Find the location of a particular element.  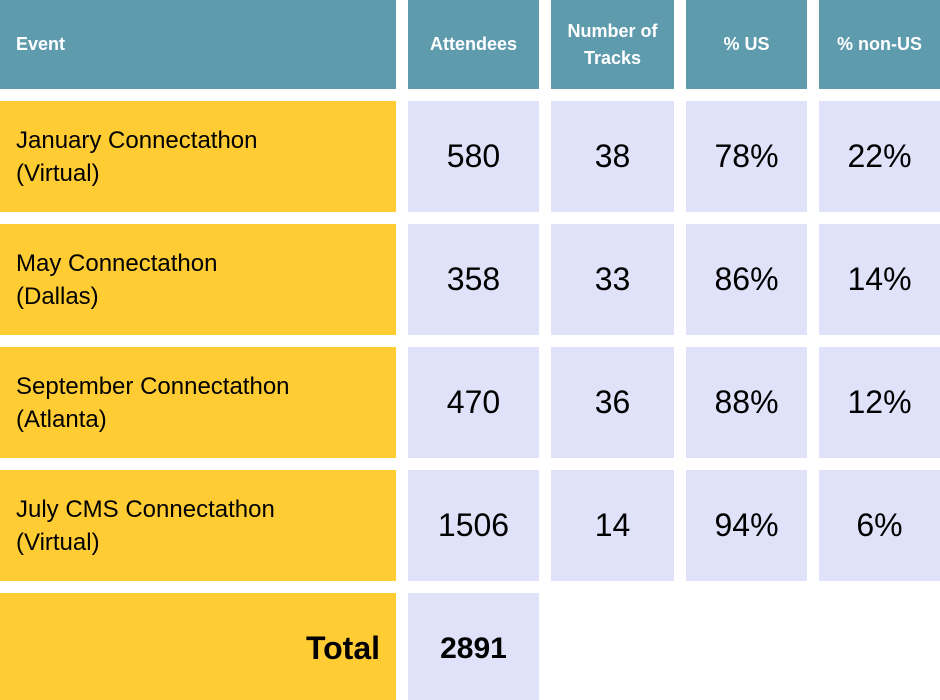

event-cell: May Connectathon (Dallas) is located at coordinates (198, 279).